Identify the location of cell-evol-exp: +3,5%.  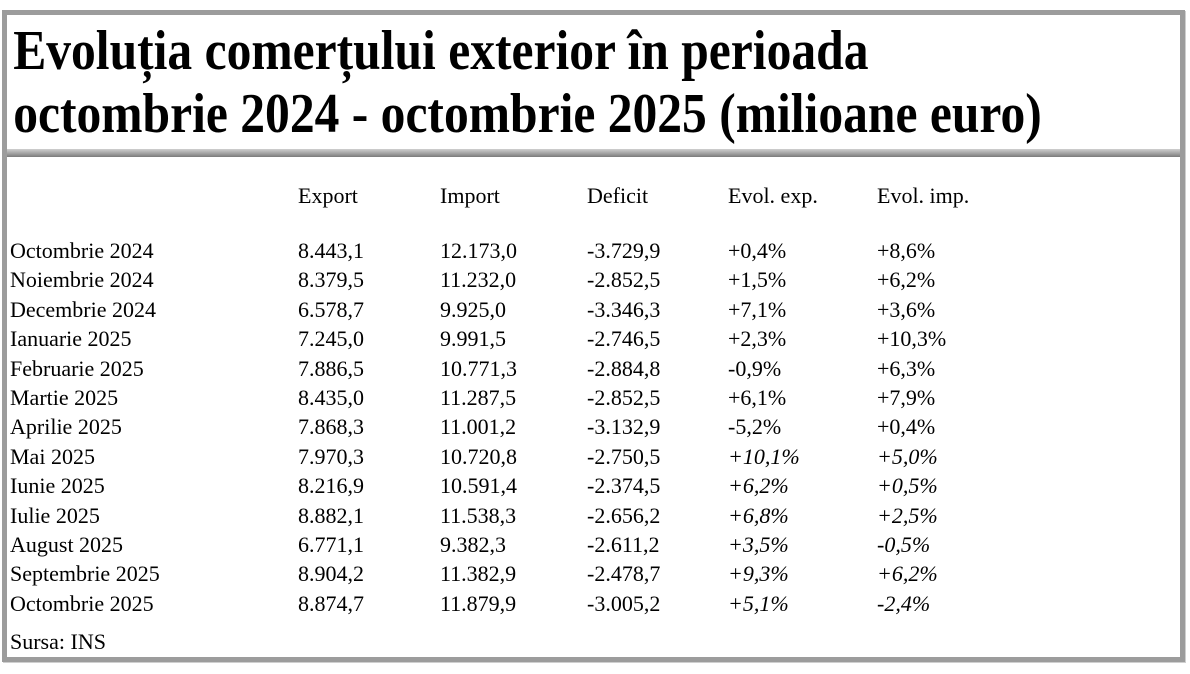
(758, 545).